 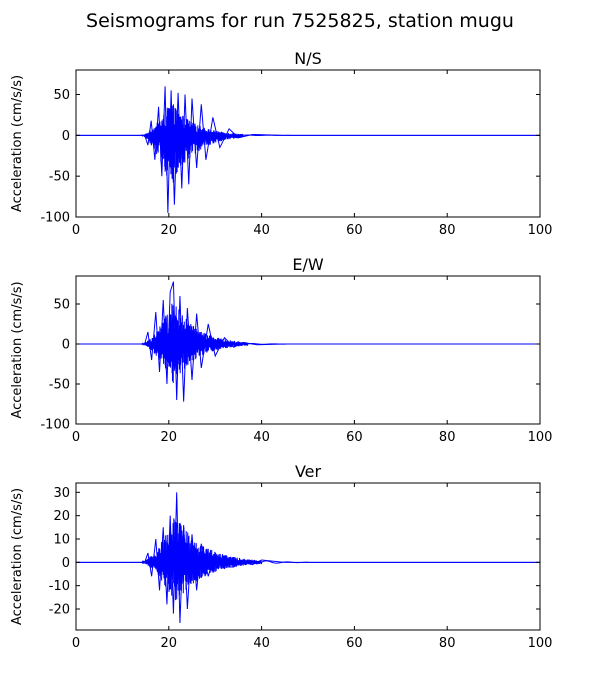 What do you see at coordinates (59, 586) in the screenshot?
I see `y-tick-label: -10` at bounding box center [59, 586].